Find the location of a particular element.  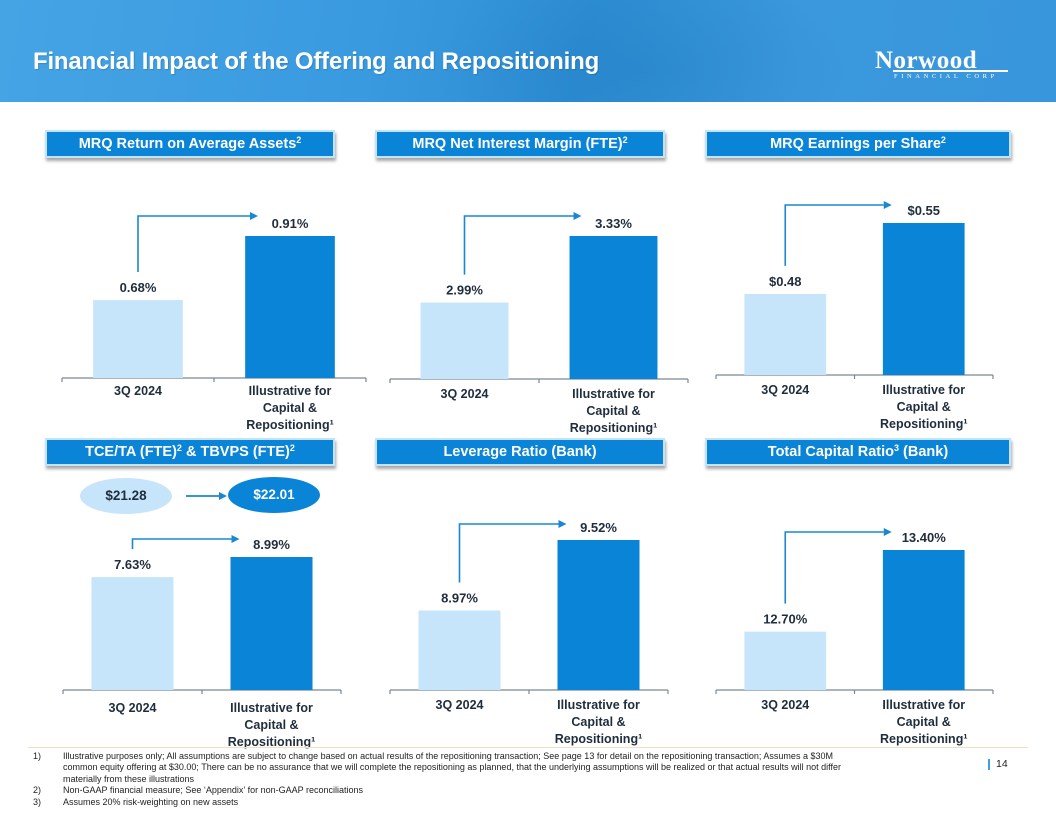

panel-title: MRQ Return on Average Assets is located at coordinates (187, 144).